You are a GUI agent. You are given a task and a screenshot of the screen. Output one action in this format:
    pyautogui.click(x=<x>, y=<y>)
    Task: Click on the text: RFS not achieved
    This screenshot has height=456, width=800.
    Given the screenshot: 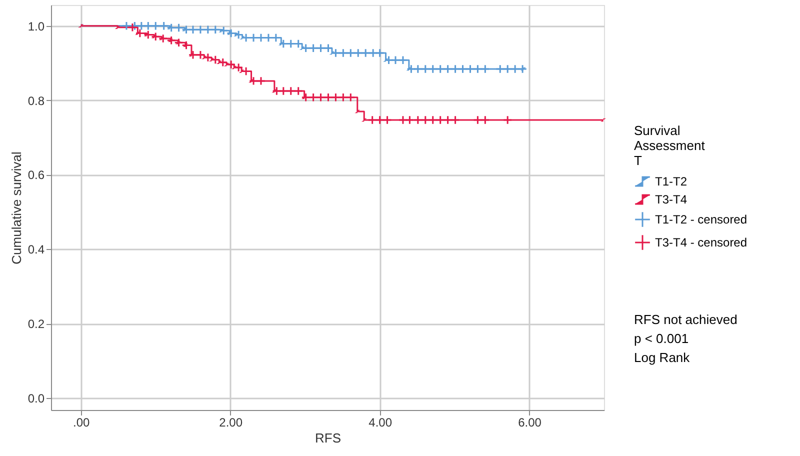 What is the action you would take?
    pyautogui.click(x=686, y=319)
    